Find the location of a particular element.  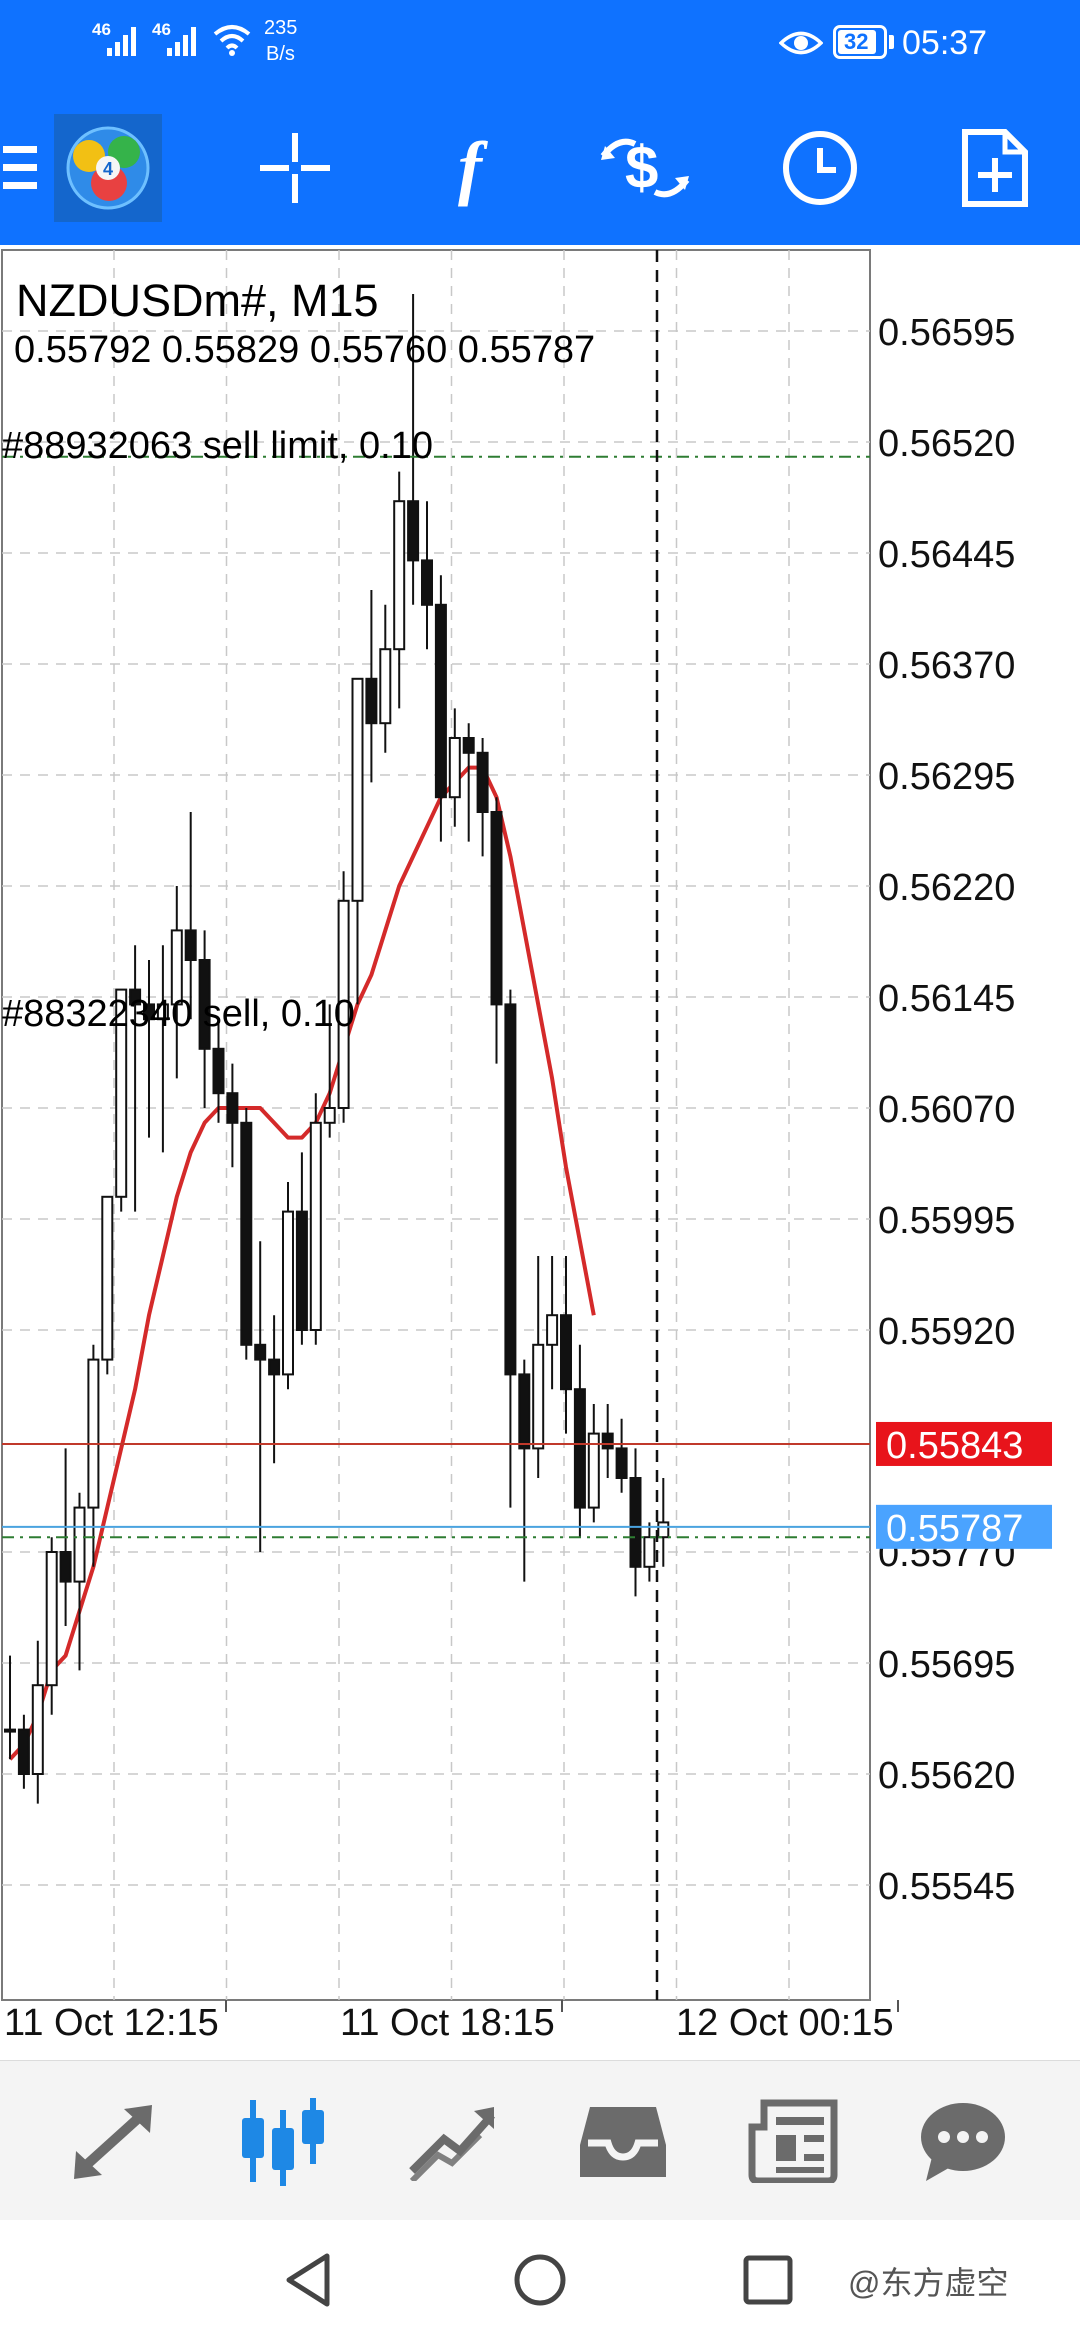

price-axis-label: 0.55920 is located at coordinates (946, 1332).